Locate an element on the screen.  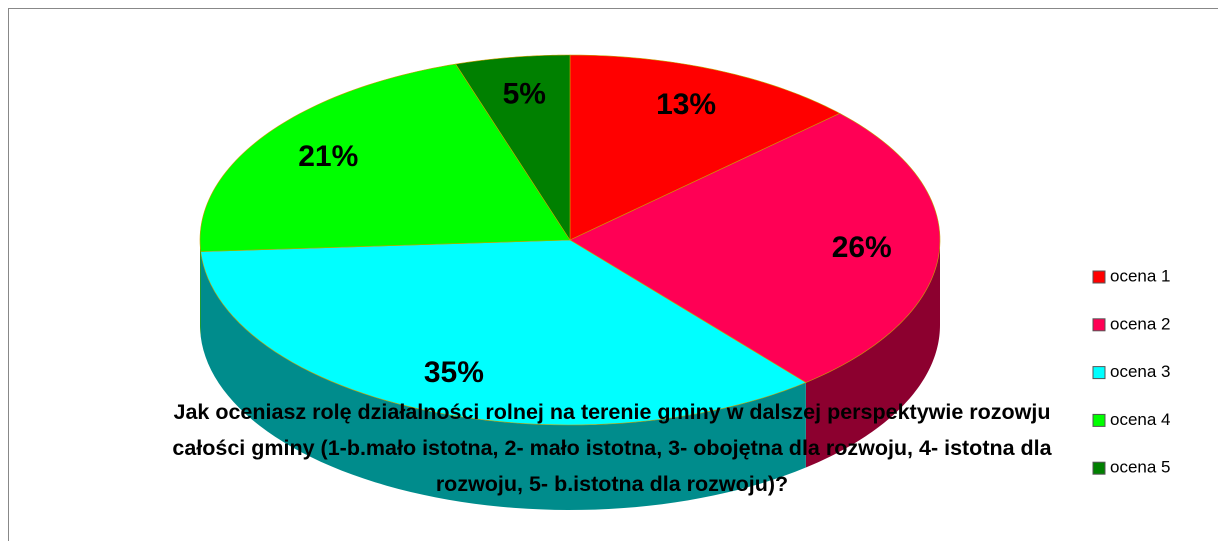
data-label: 26% is located at coordinates (862, 247).